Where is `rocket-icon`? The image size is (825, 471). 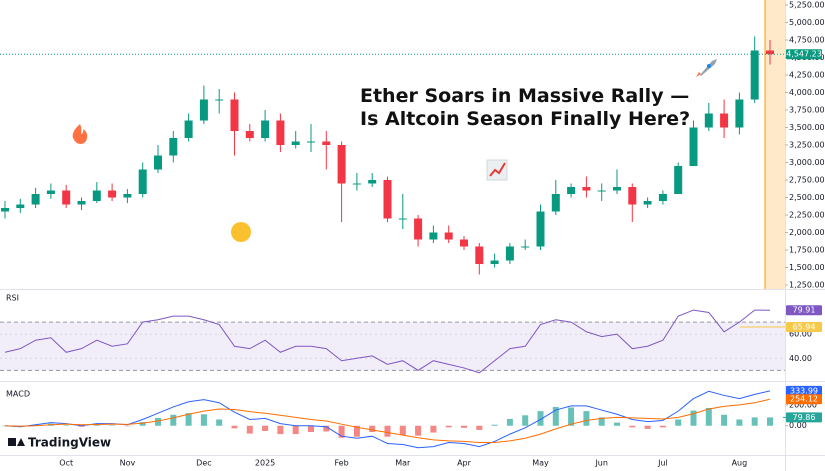
rocket-icon is located at coordinates (706, 68).